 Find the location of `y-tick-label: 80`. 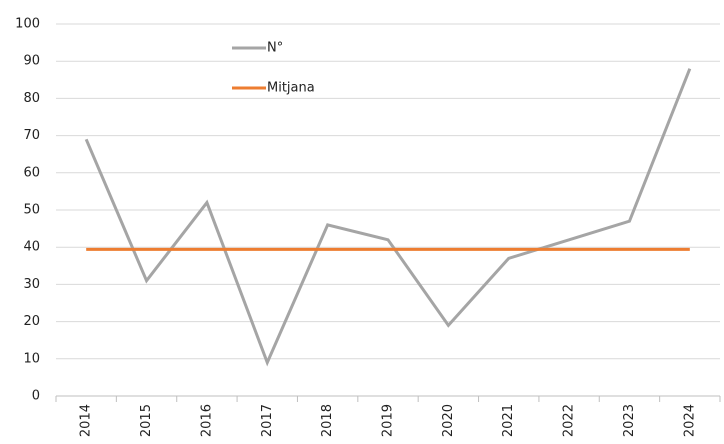

y-tick-label: 80 is located at coordinates (31, 98).